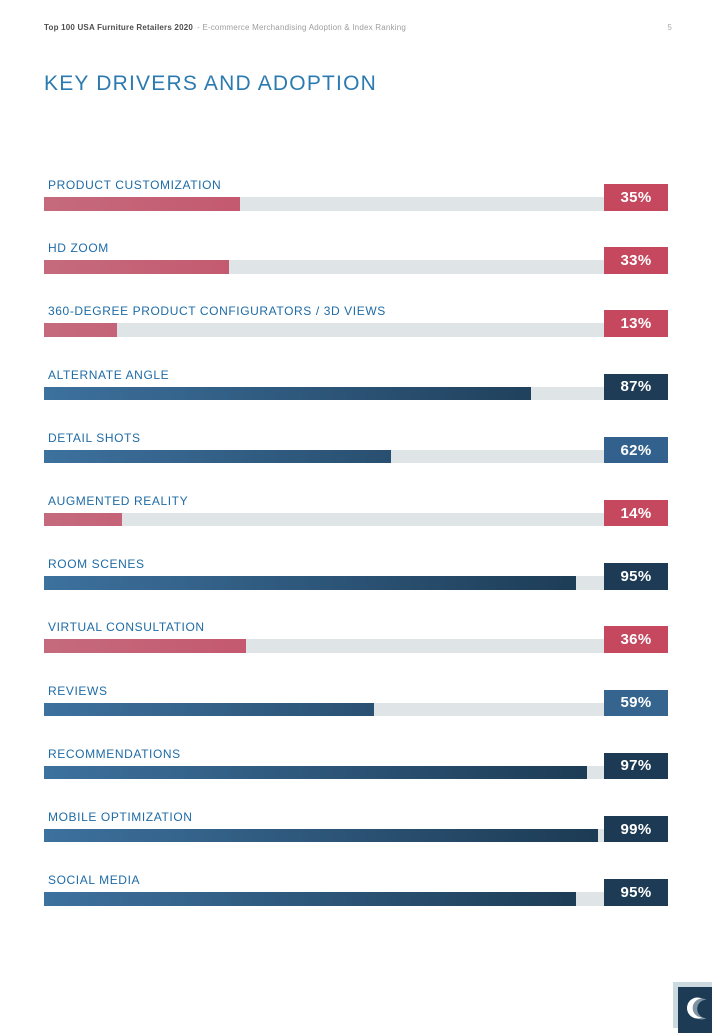  What do you see at coordinates (126, 627) in the screenshot?
I see `bar-label: VIRTUAL CONSULTATION` at bounding box center [126, 627].